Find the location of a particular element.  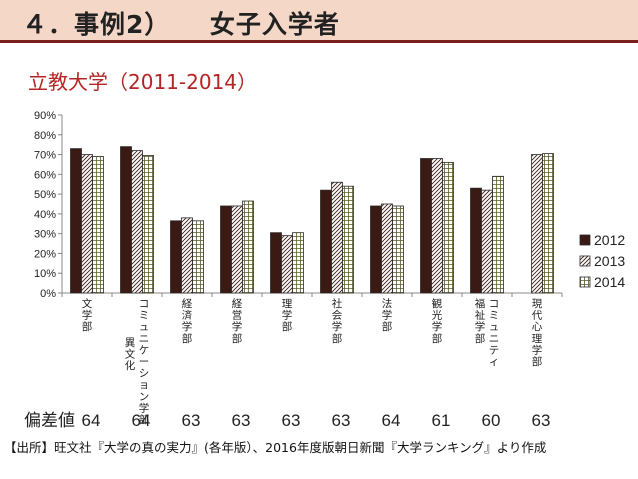

category-label-char: ン is located at coordinates (144, 397).